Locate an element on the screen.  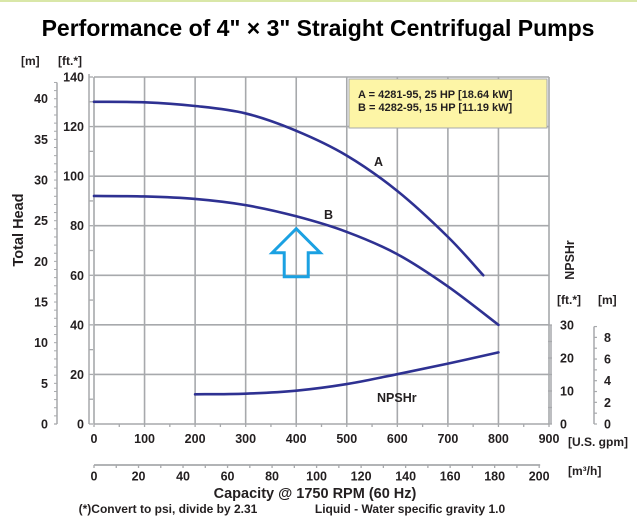
npsh-tick-label-m: 6 is located at coordinates (607, 360).